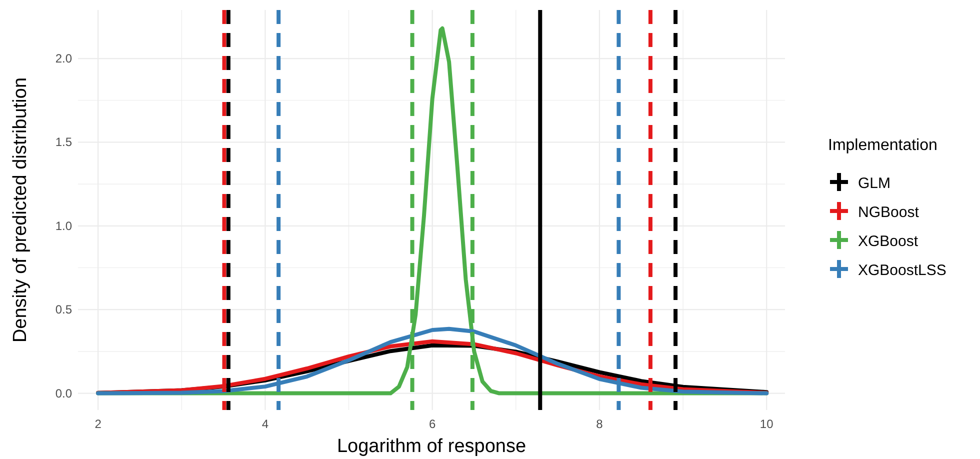  I want to click on x-tick-label: 8, so click(600, 424).